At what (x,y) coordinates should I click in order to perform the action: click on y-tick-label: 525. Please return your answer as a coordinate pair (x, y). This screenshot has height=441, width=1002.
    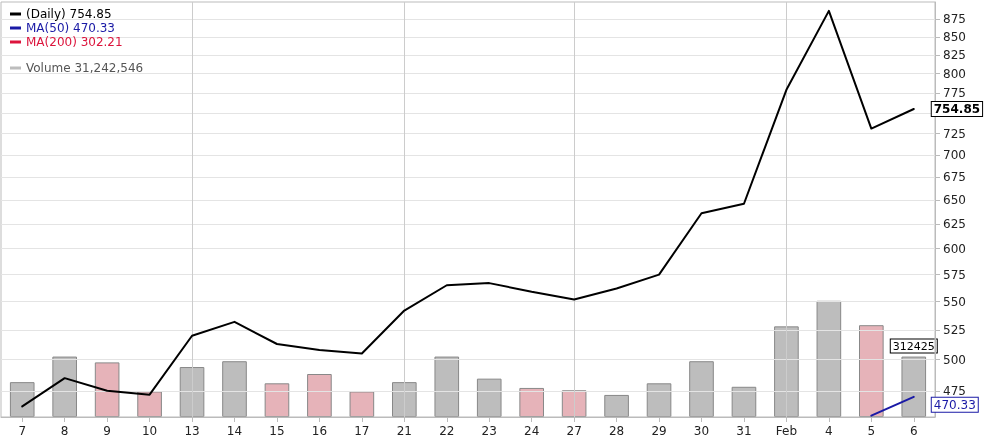
    Looking at the image, I should click on (954, 329).